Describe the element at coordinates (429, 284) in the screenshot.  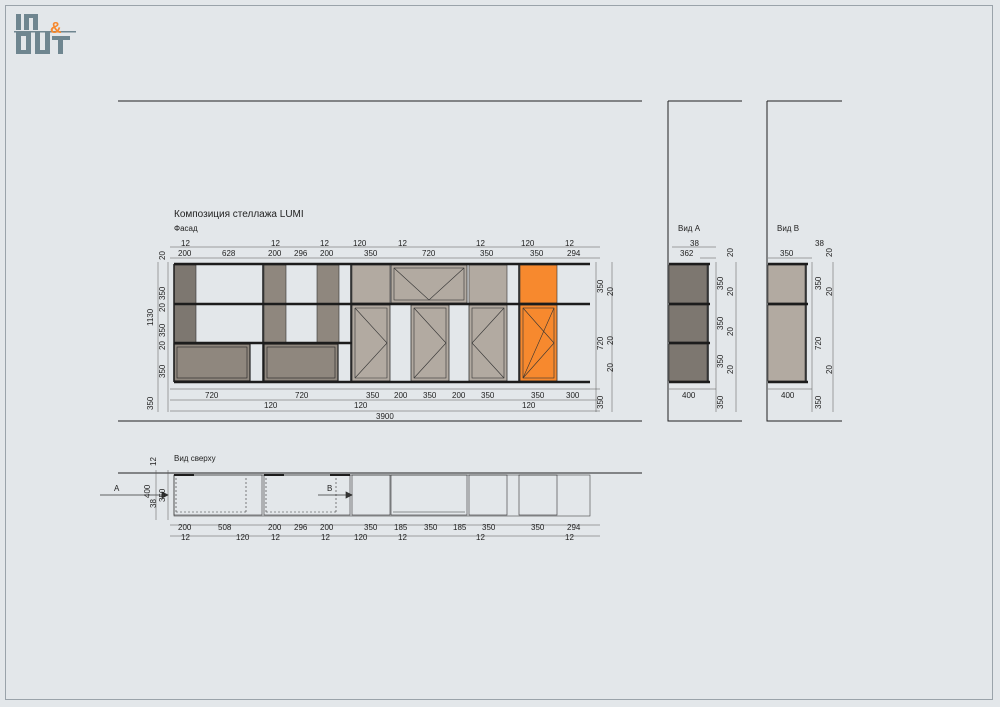
I see `panel-wide-door` at that location.